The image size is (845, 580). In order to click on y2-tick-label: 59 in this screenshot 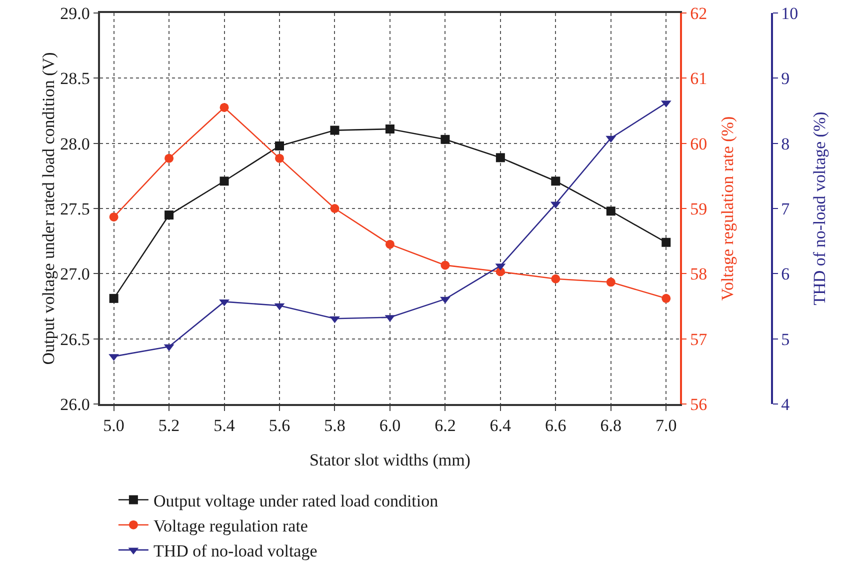, I will do `click(699, 208)`.